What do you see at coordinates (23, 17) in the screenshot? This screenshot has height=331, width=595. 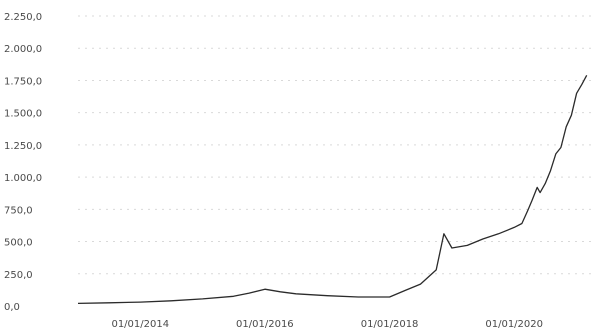 I see `y-tick-label: 2.250,0` at bounding box center [23, 17].